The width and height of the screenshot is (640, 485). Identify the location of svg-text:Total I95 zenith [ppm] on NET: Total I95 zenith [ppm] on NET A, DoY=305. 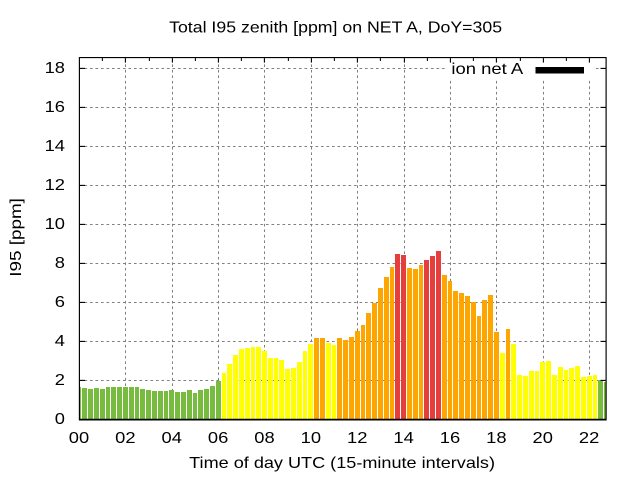
(335, 28).